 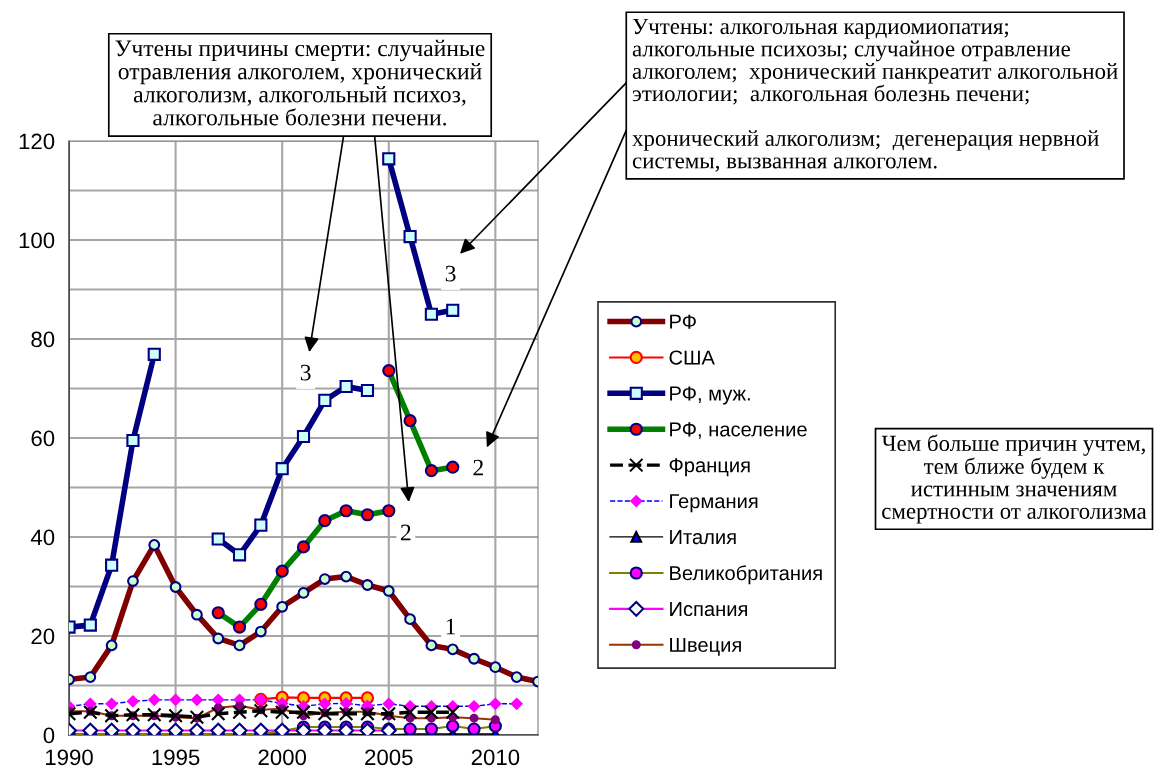 What do you see at coordinates (37, 240) in the screenshot?
I see `y-tick-label: 100` at bounding box center [37, 240].